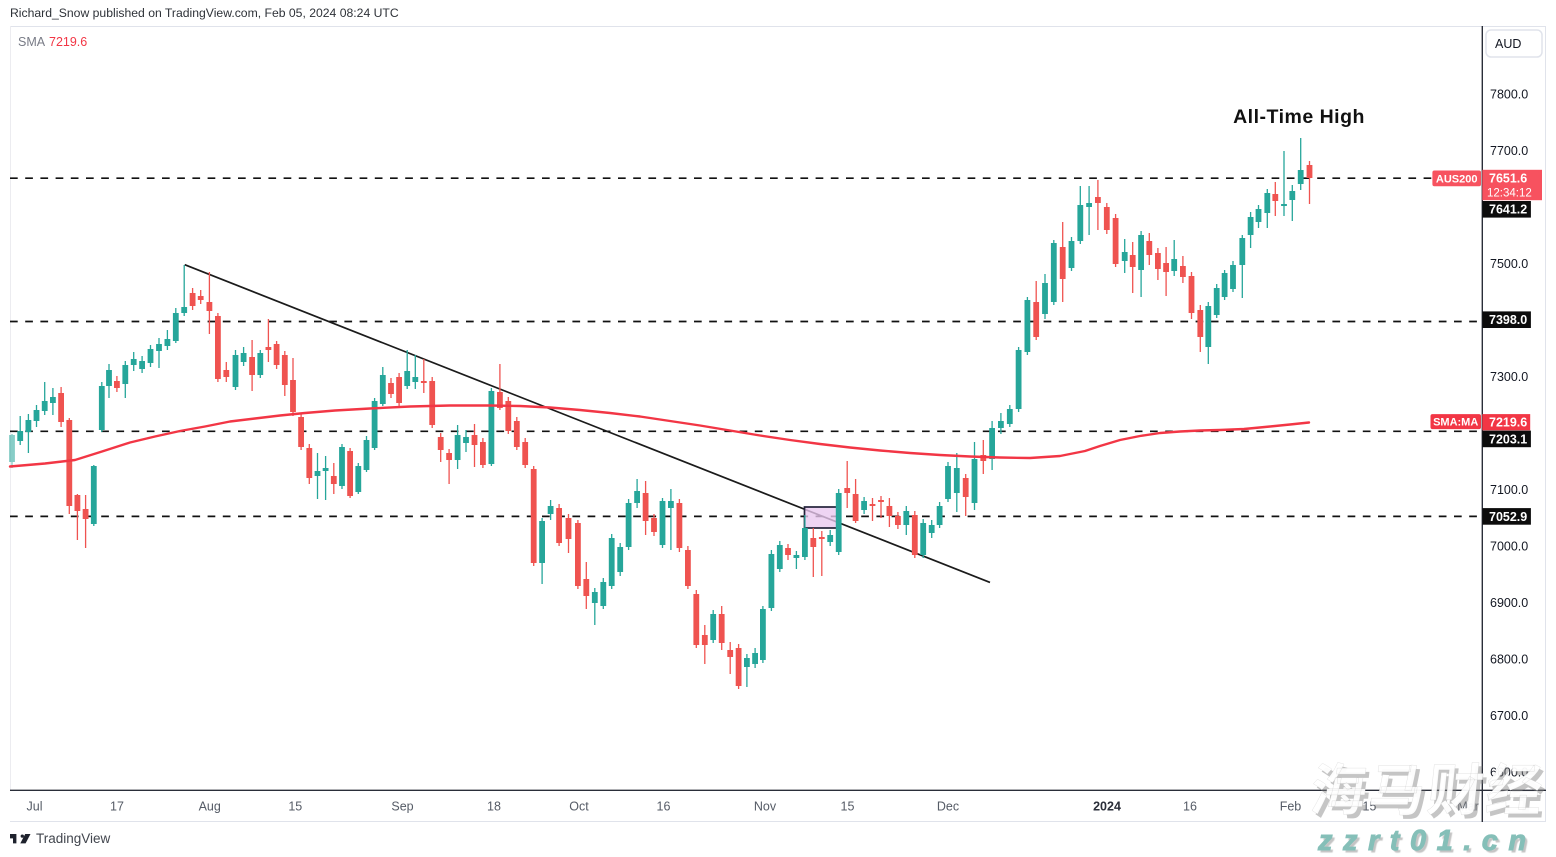 This screenshot has height=857, width=1556. Describe the element at coordinates (1508, 517) in the screenshot. I see `svg-text: 7052.9` at that location.